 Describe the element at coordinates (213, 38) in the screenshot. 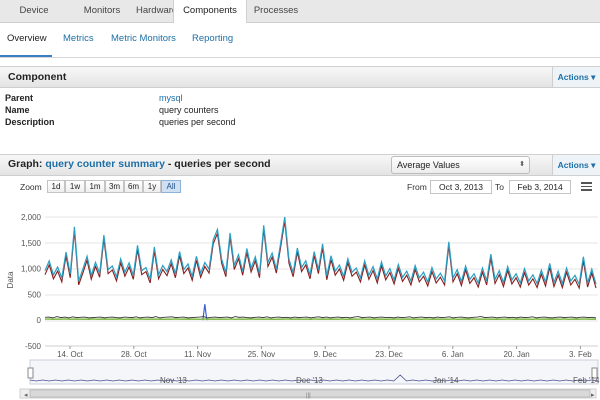

I see `subtab-reporting: Reporting` at that location.